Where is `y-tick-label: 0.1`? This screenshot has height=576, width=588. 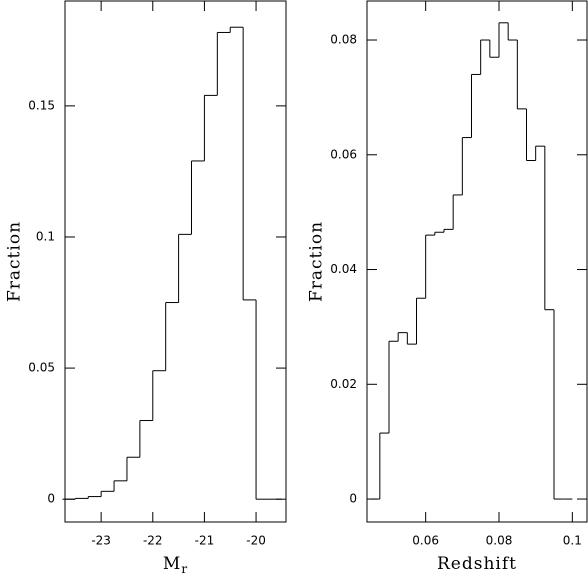 y-tick-label: 0.1 is located at coordinates (45, 236).